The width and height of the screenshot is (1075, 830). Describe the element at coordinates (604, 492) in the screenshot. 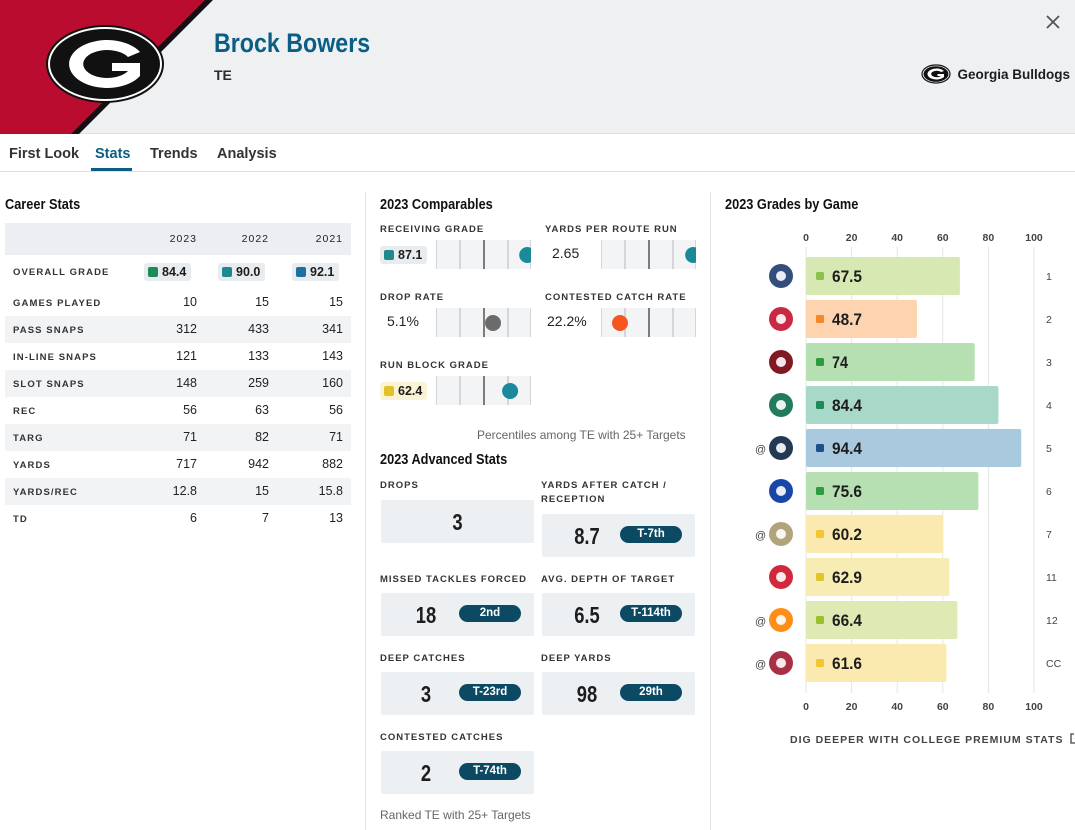

I see `advanced-stat-label: YARDS AFTER CATCH / RECEPTION` at that location.